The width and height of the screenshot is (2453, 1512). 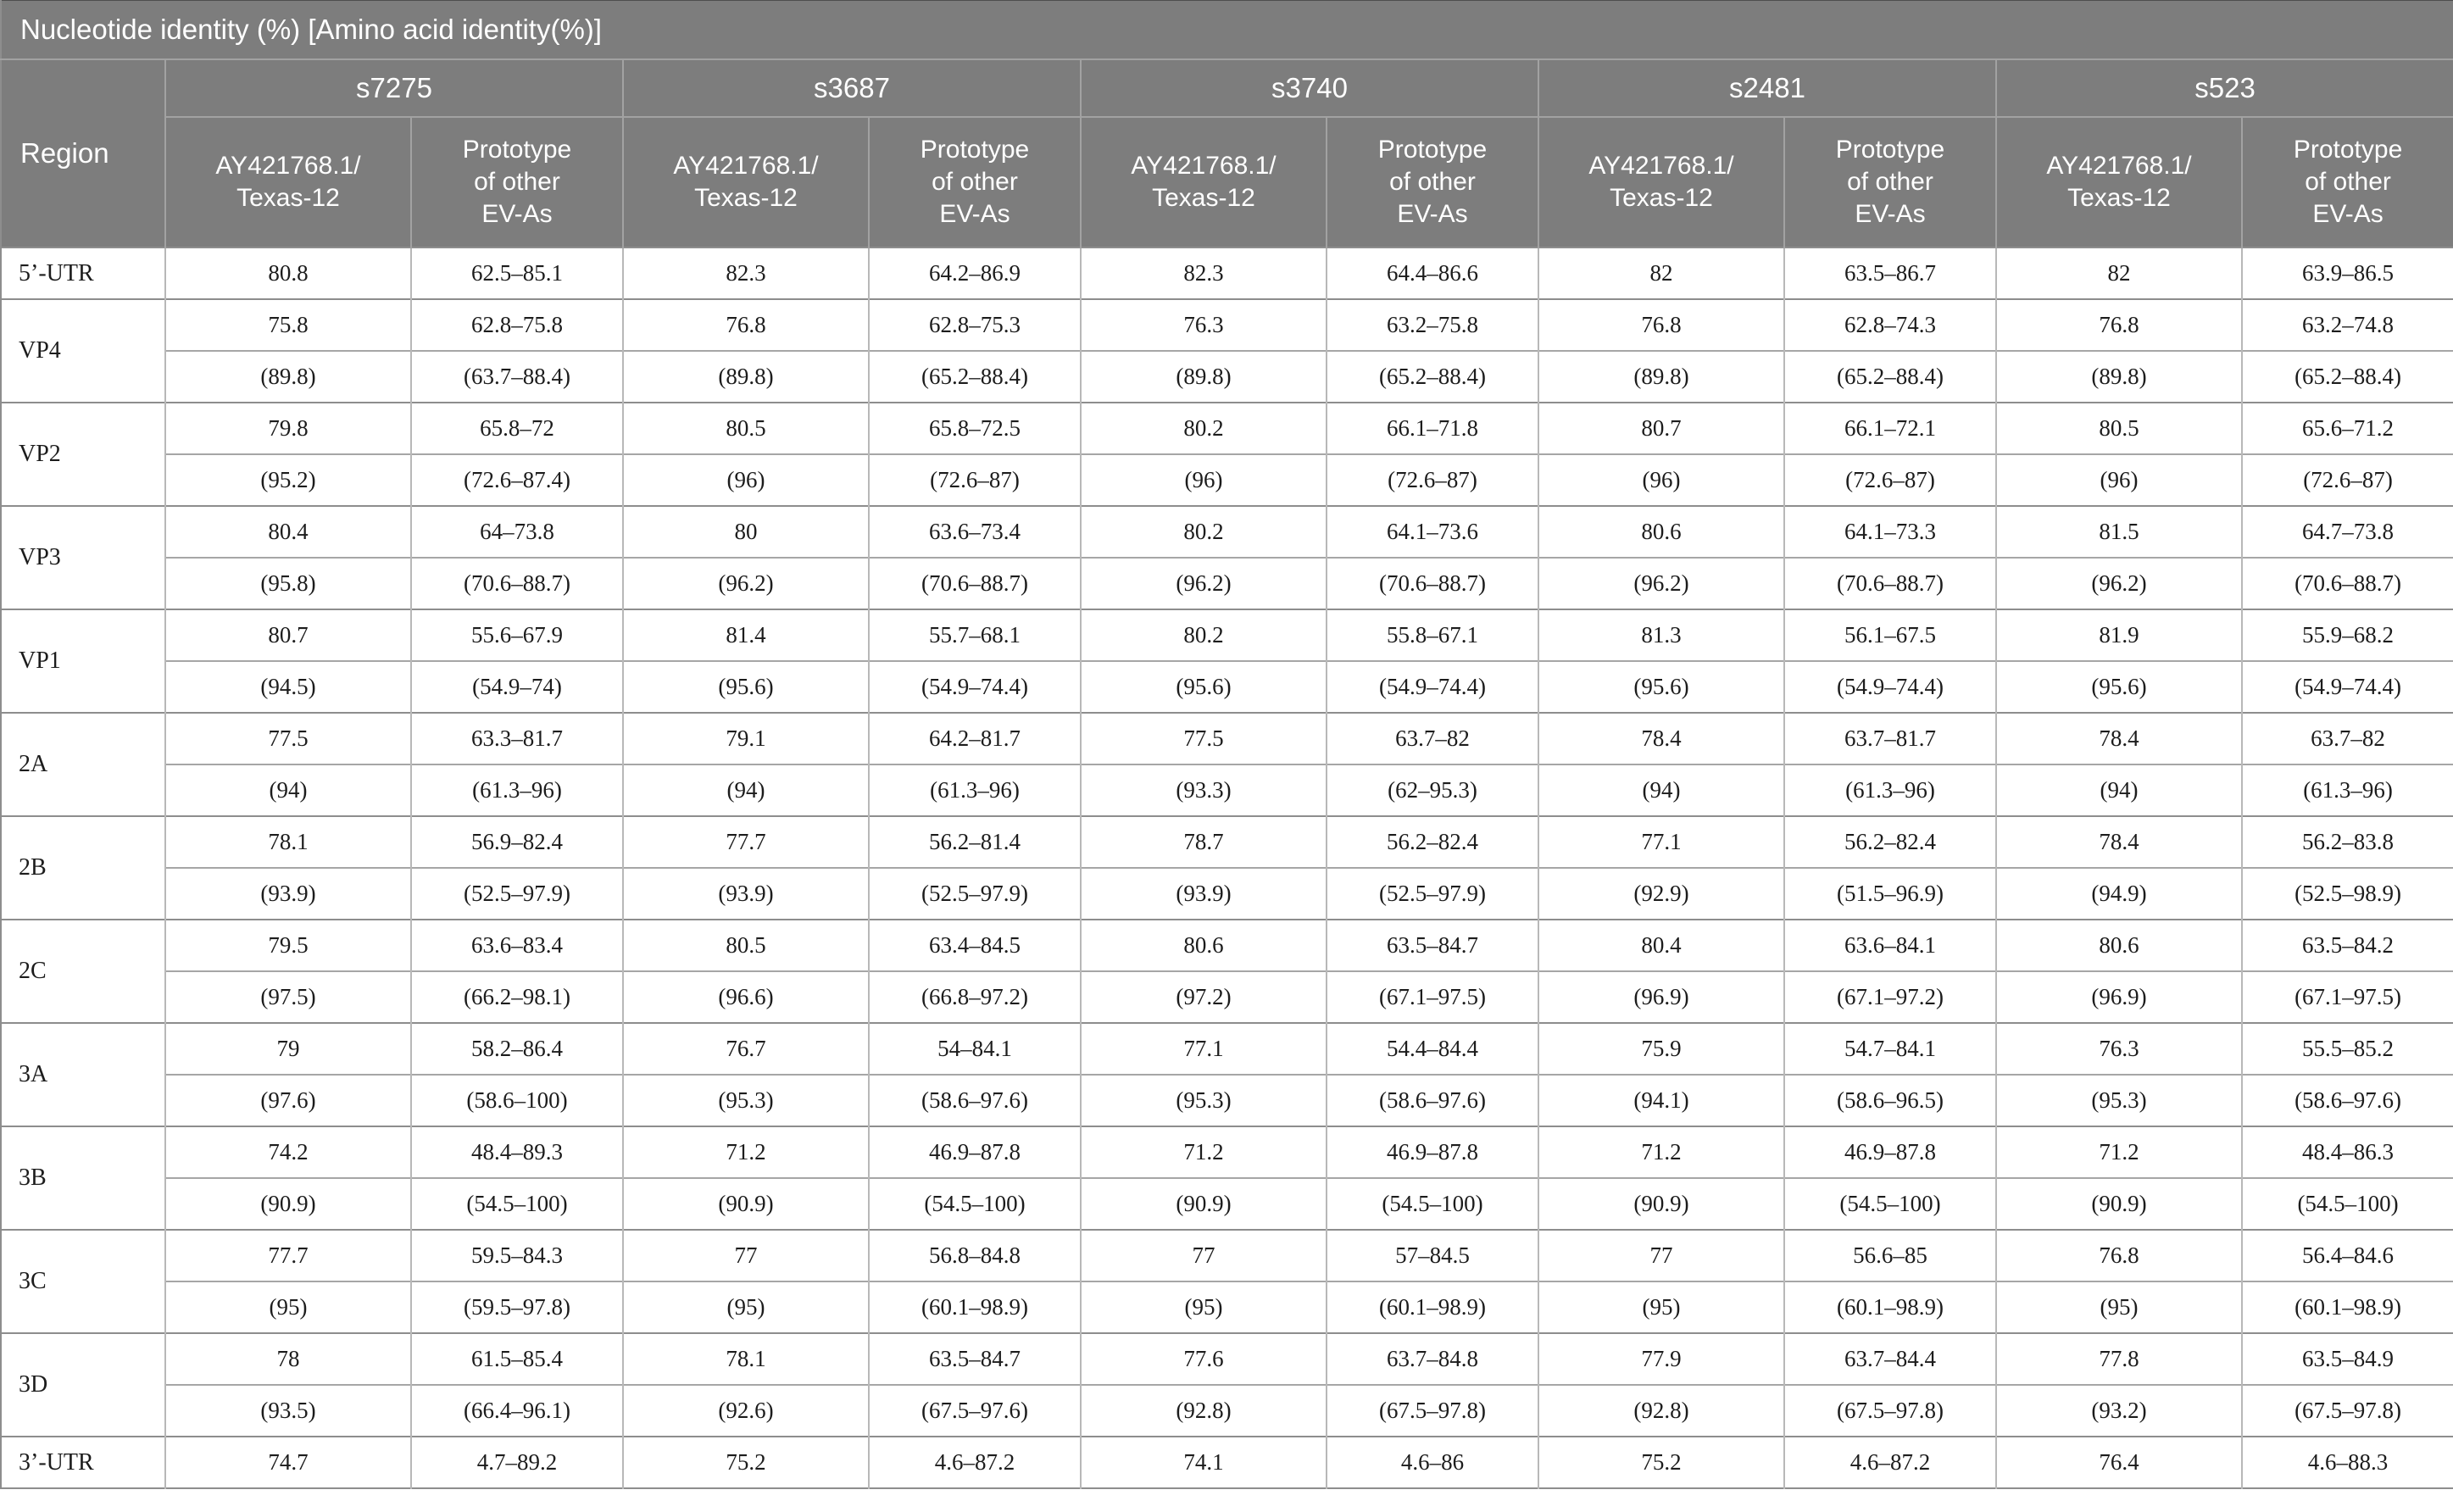 What do you see at coordinates (83, 1178) in the screenshot?
I see `region-cell: 3B` at bounding box center [83, 1178].